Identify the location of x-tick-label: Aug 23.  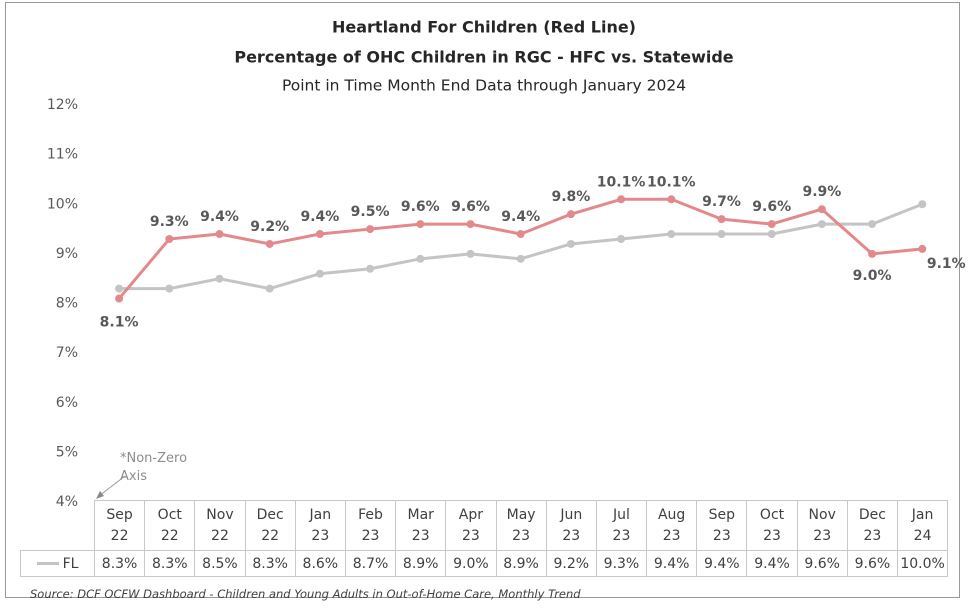
(672, 525).